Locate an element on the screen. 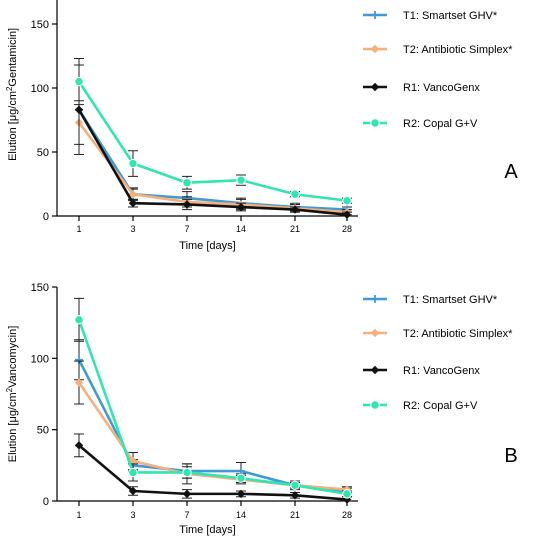 The image size is (550, 545). panel-a-y-axis-label-sup: 2 is located at coordinates (9, 88).